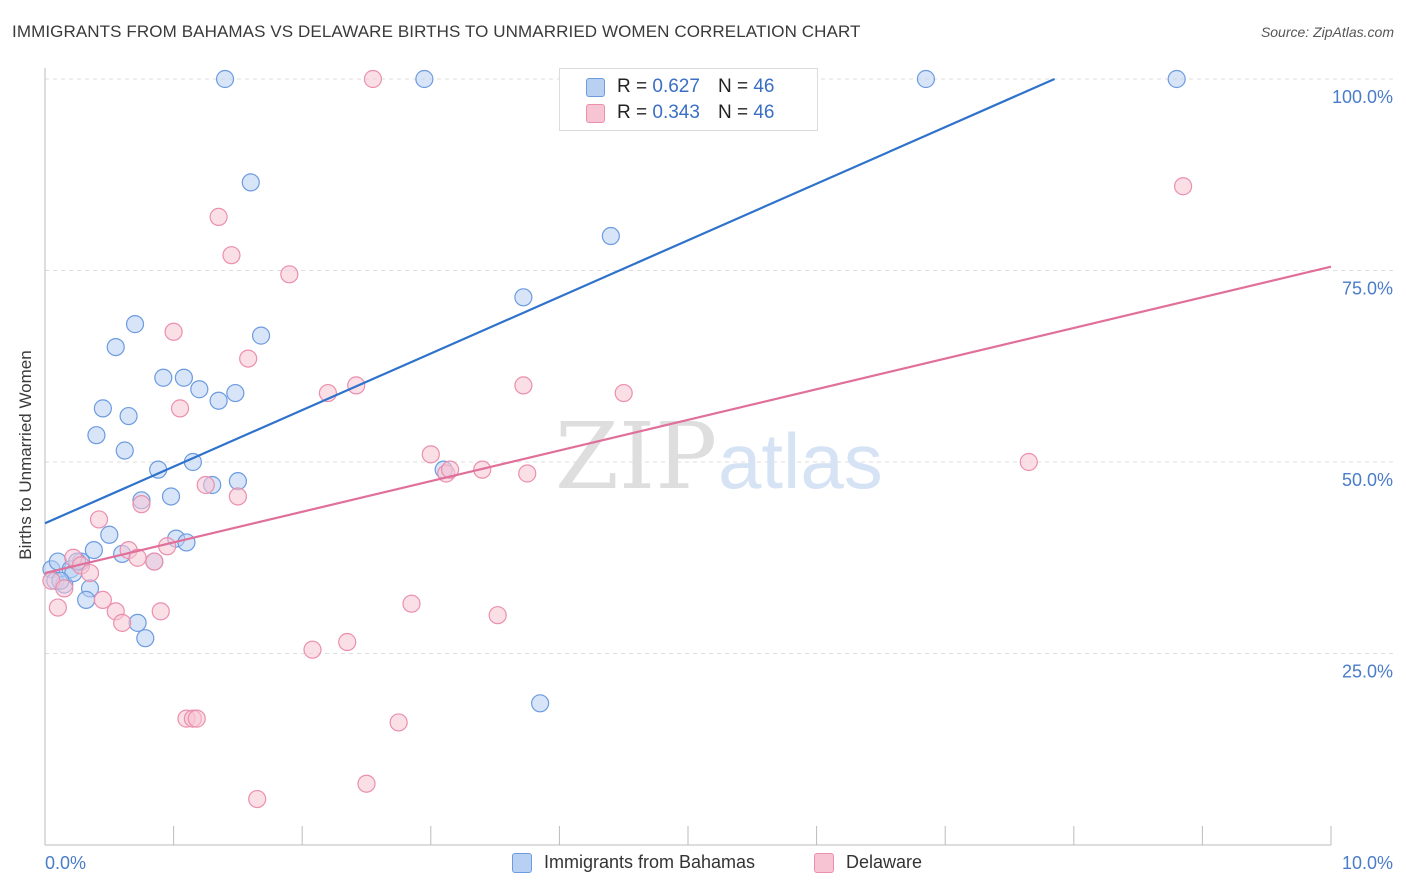  Describe the element at coordinates (65, 863) in the screenshot. I see `x-tick-label: 0.0%` at that location.